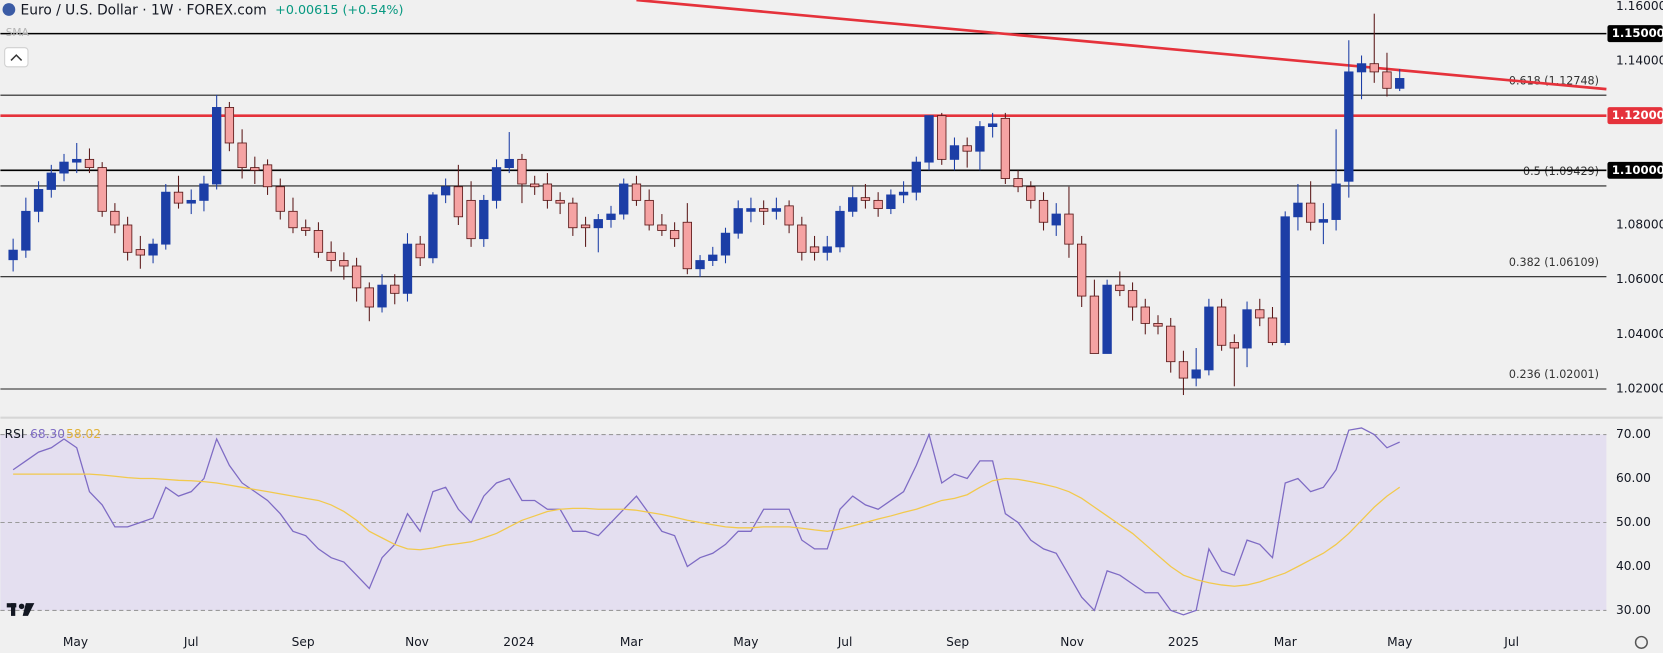  What do you see at coordinates (707, 530) in the screenshot?
I see `rsi-line` at bounding box center [707, 530].